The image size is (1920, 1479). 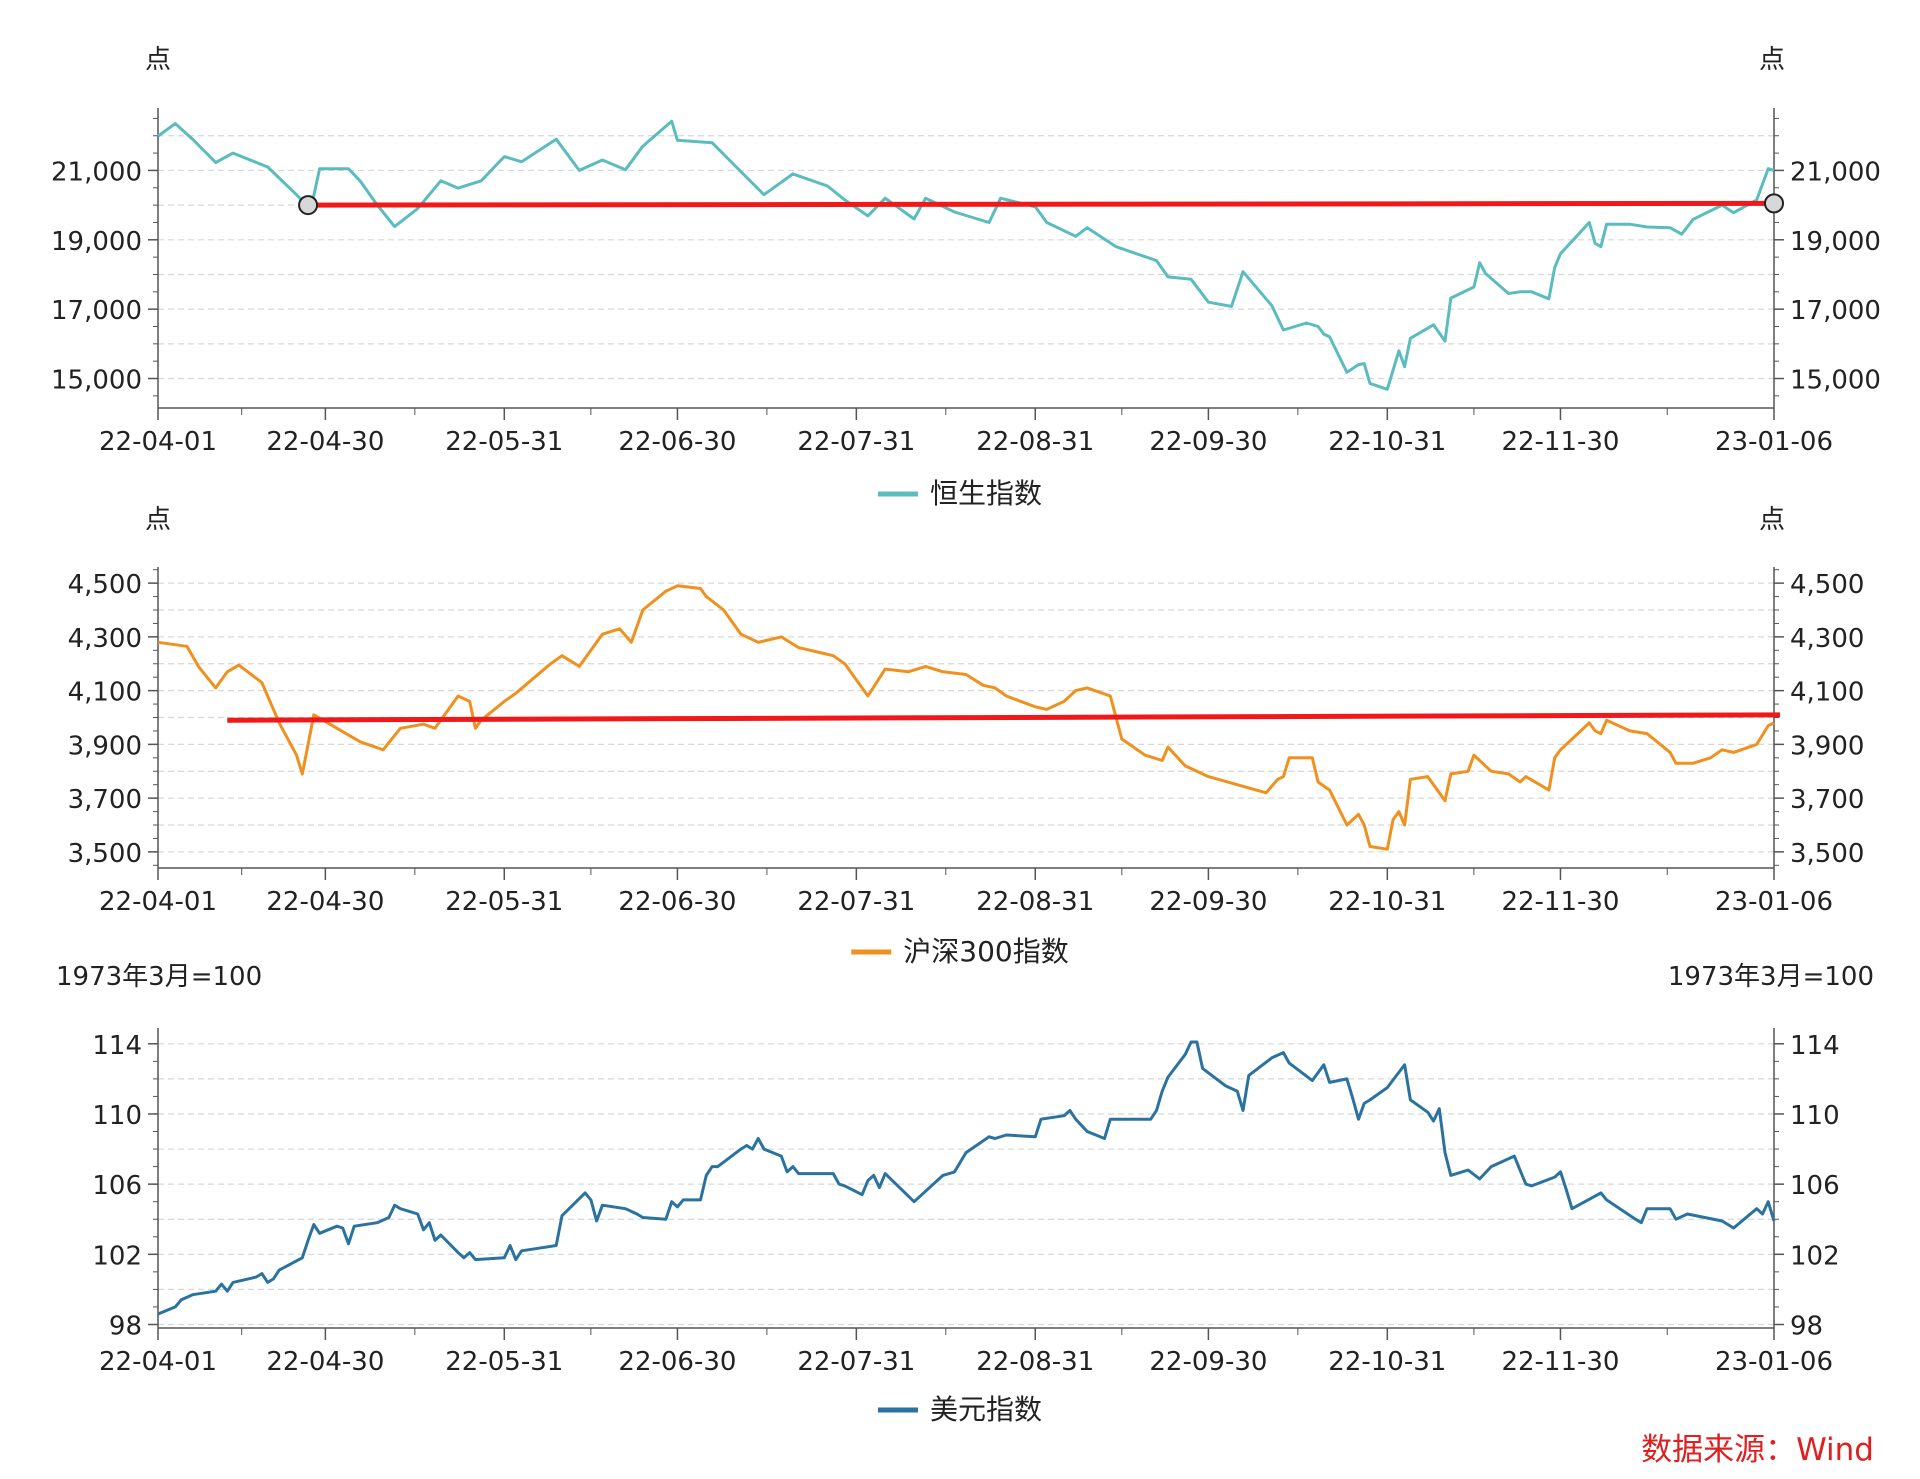 I want to click on y-unit-label-right: 1973年3月=100, so click(x=1771, y=977).